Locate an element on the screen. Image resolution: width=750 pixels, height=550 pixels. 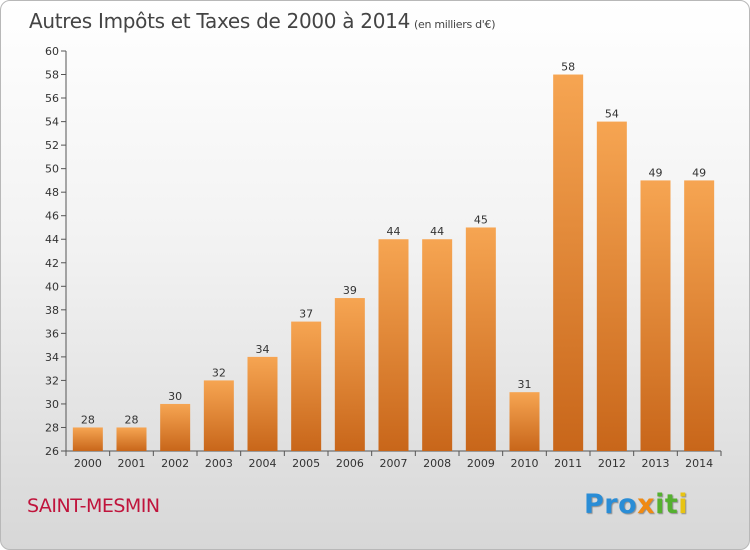
y-tick-label: 26 is located at coordinates (52, 451).